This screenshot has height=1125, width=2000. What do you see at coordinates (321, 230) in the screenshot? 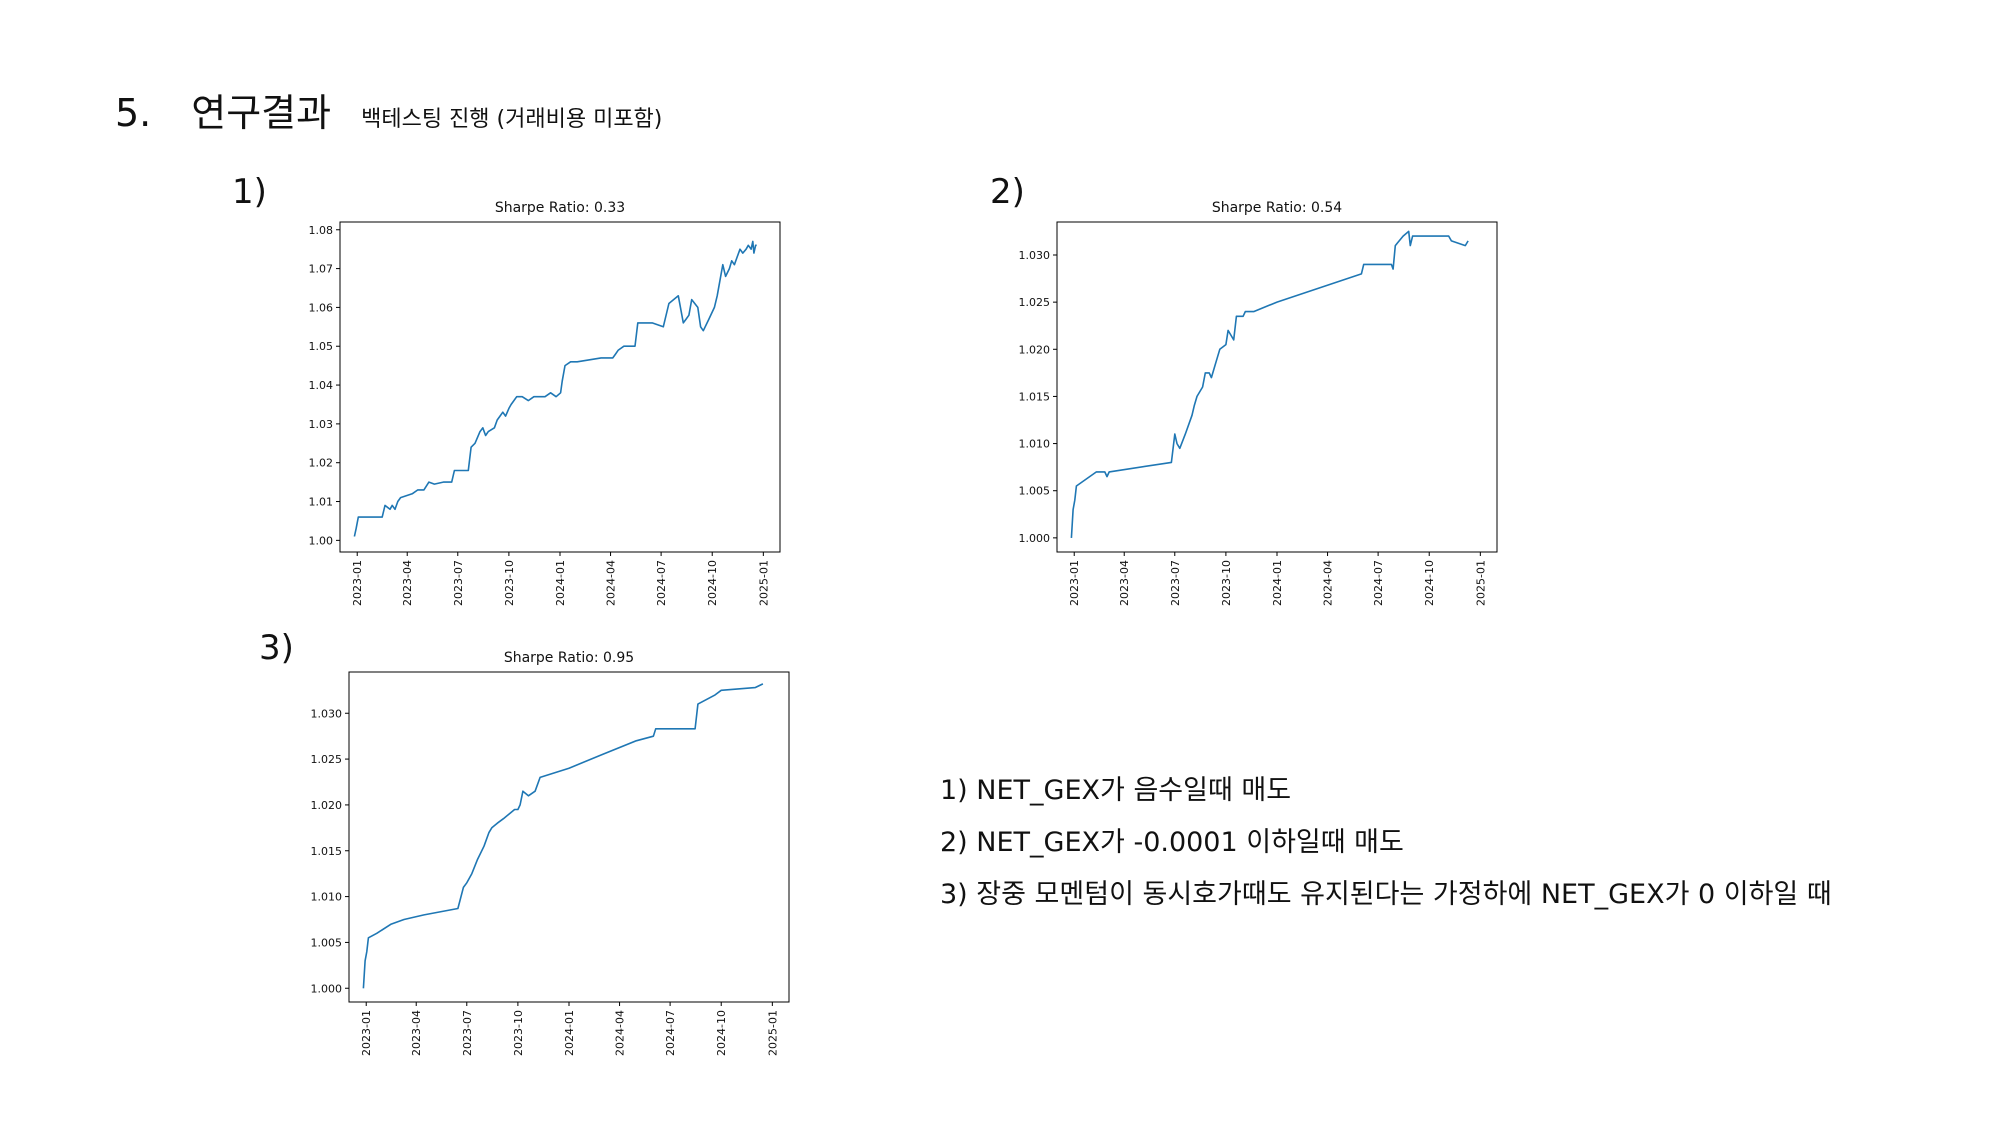
I see `y-tick-label: 1.08` at bounding box center [321, 230].